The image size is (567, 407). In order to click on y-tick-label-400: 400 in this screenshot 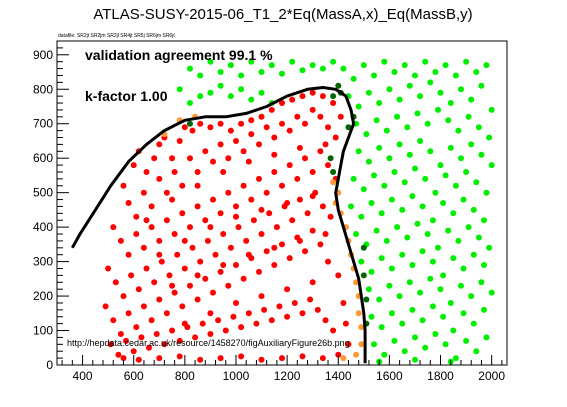, I will do `click(43, 227)`.